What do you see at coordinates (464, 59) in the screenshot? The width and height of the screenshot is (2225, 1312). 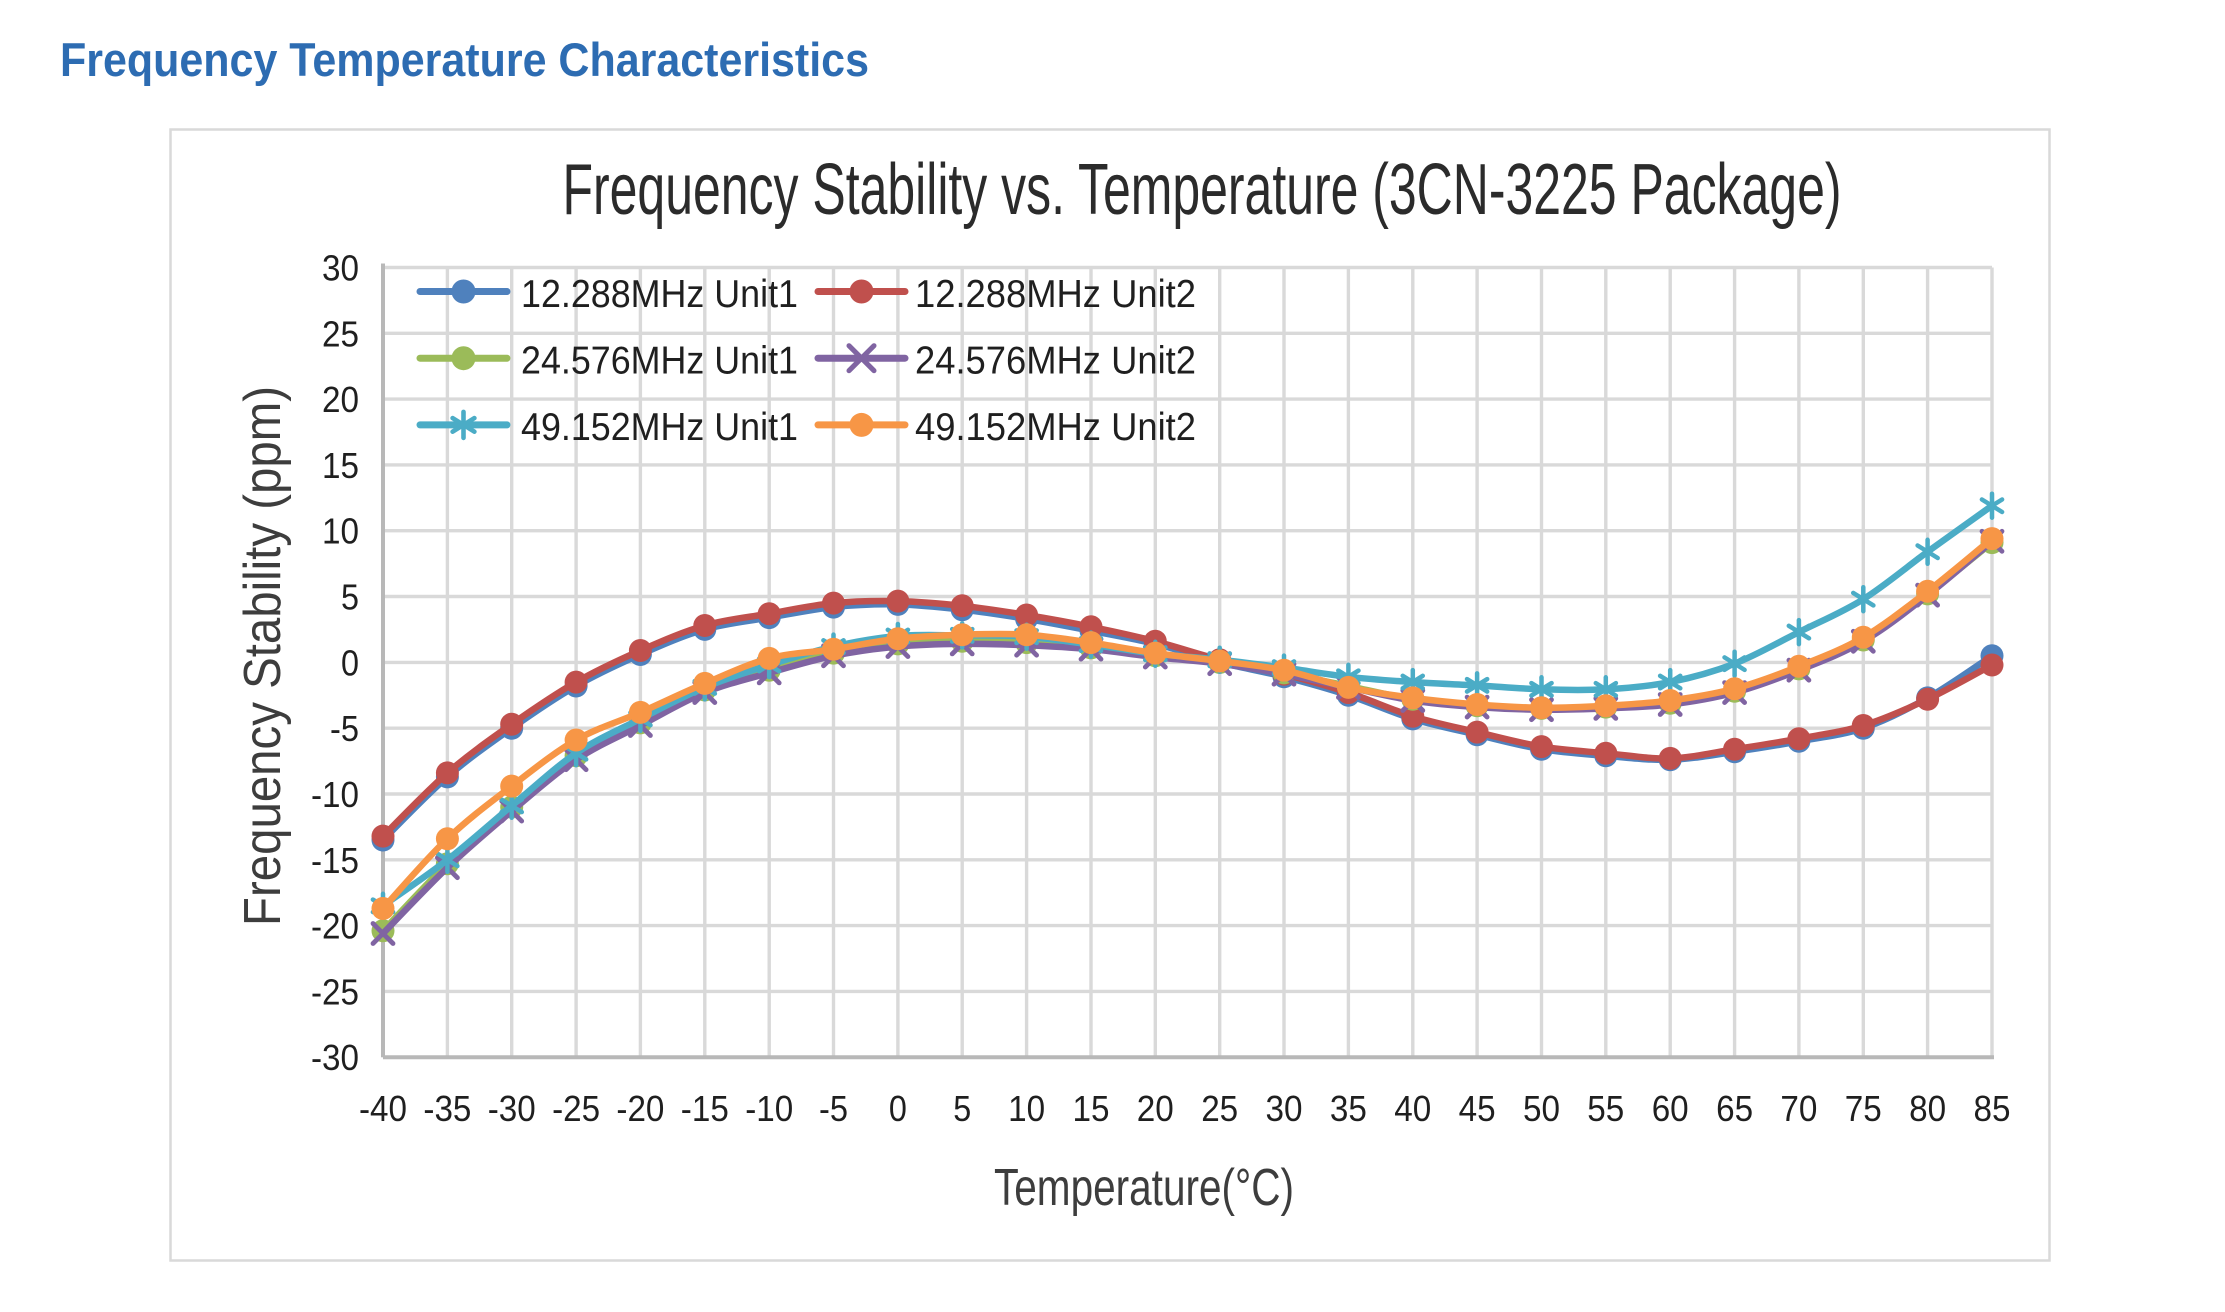 I see `svg-text:Frequency Temperature Characte: Frequency Temperature Characteristics` at bounding box center [464, 59].